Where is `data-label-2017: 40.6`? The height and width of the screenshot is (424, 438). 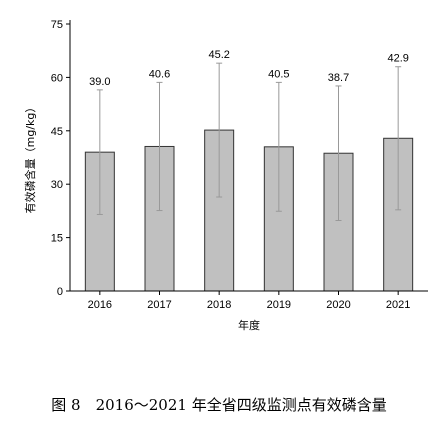 data-label-2017: 40.6 is located at coordinates (159, 74).